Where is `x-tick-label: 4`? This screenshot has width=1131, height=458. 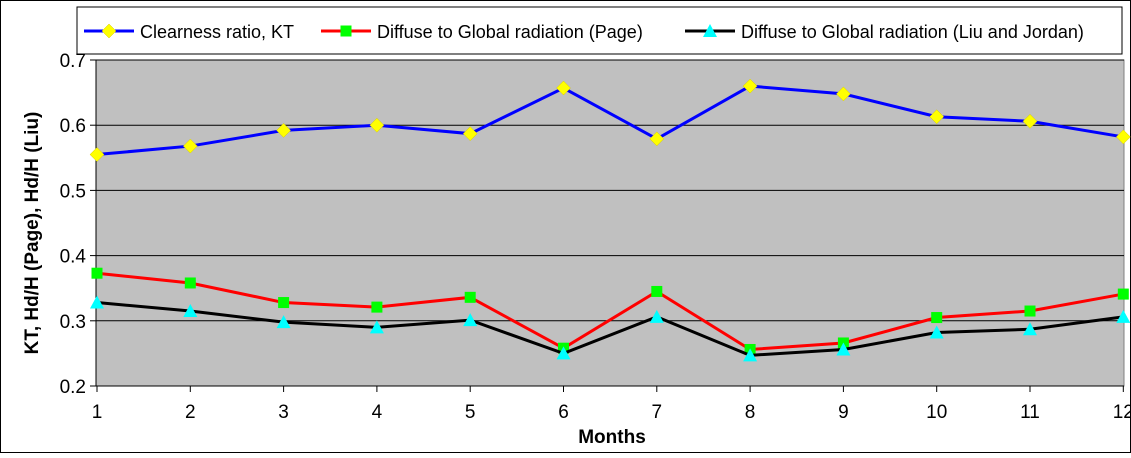
x-tick-label: 4 is located at coordinates (377, 412).